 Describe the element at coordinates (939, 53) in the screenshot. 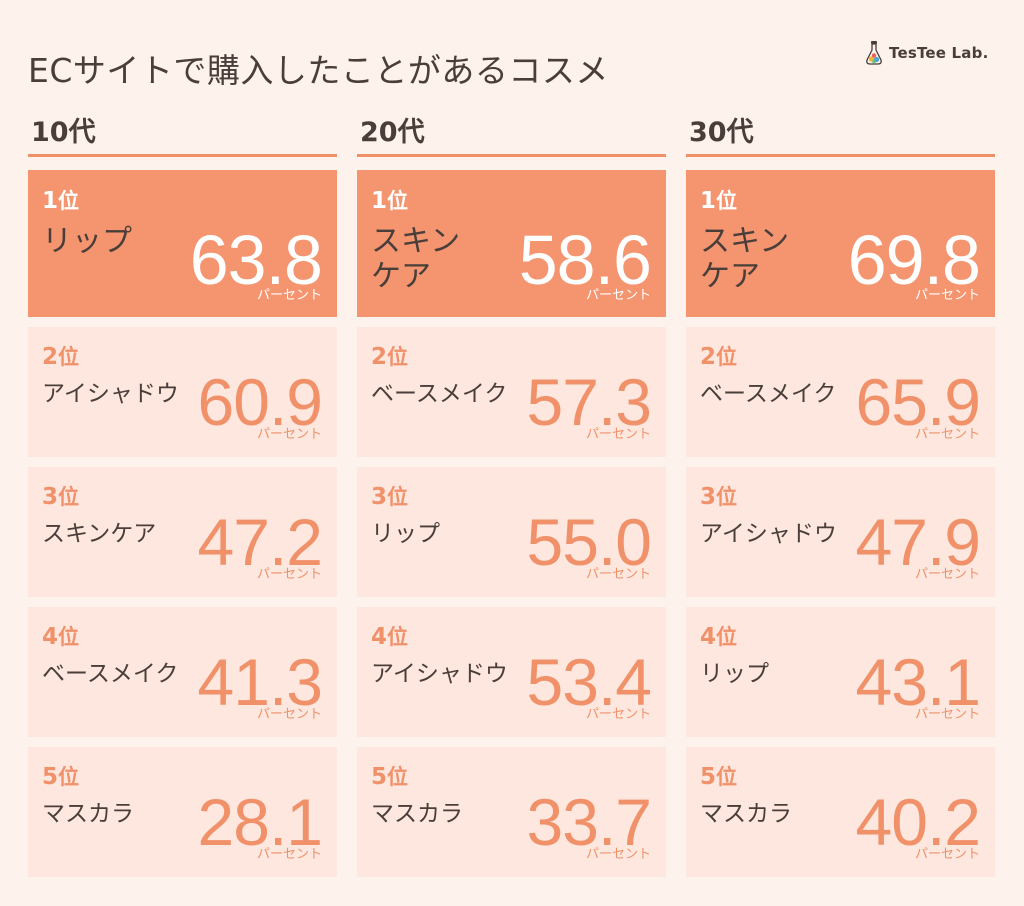

I see `brand-name: TesTee Lab.` at that location.